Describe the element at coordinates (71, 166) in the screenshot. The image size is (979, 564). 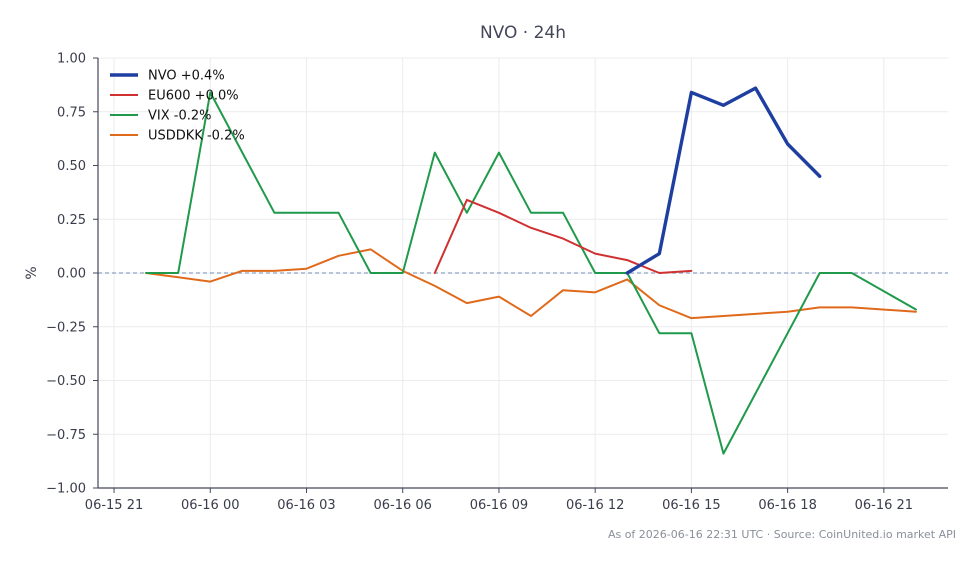
I see `y-tick-label: 0.50` at that location.